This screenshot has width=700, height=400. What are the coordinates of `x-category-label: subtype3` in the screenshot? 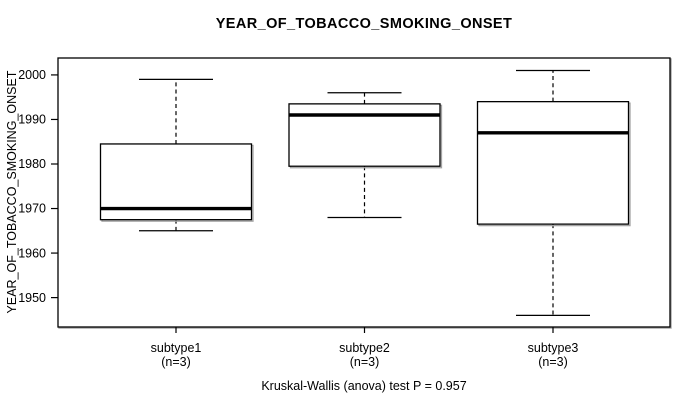 It's located at (553, 348).